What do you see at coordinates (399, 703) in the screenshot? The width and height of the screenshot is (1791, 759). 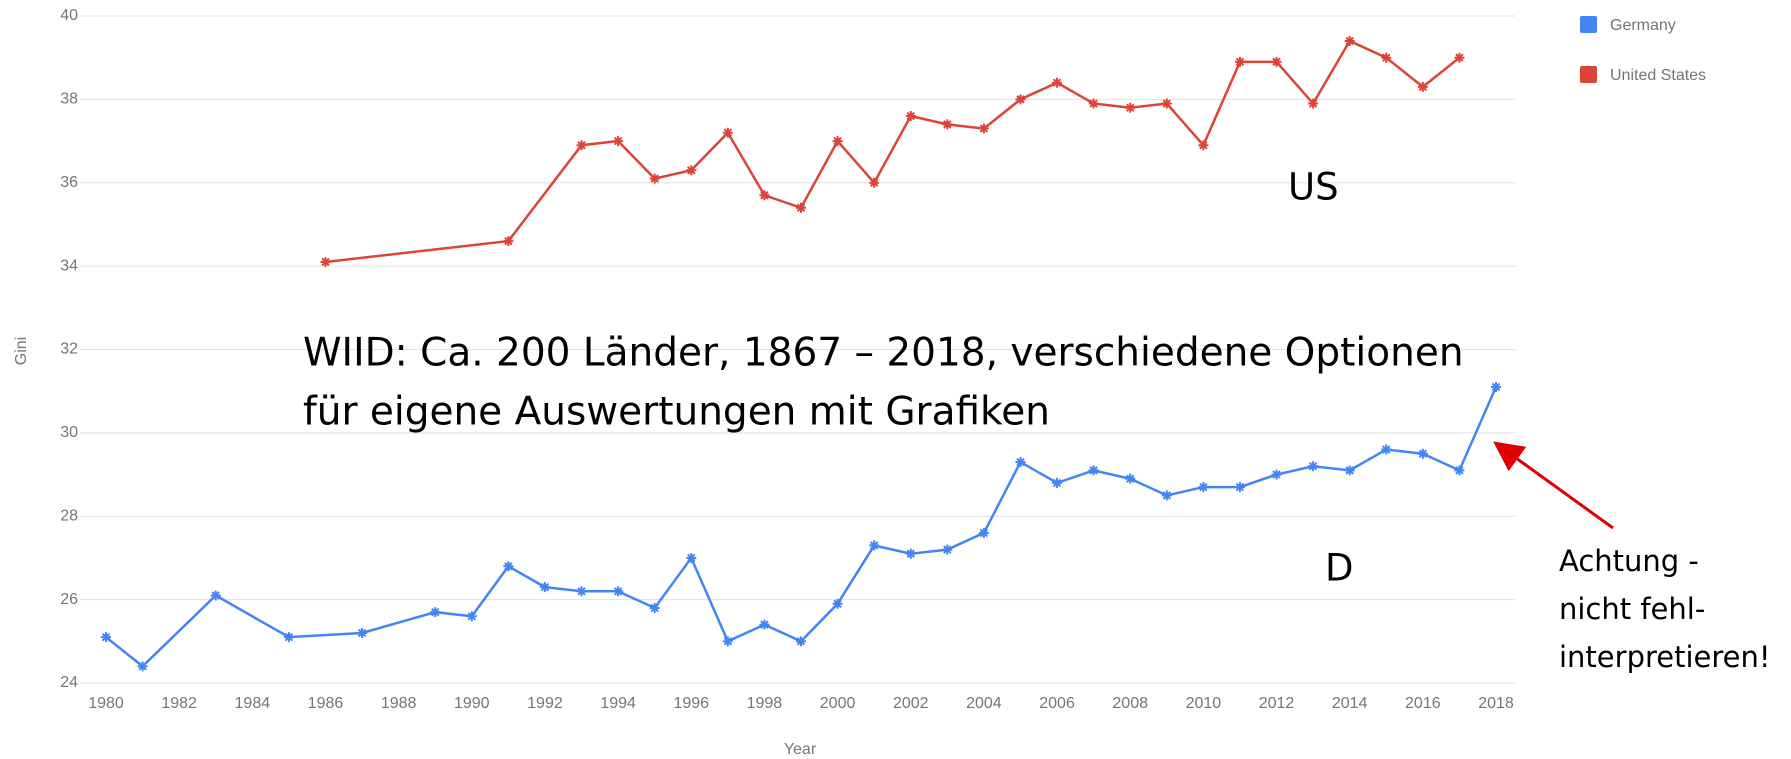 I see `x-tick-label: 1988` at bounding box center [399, 703].